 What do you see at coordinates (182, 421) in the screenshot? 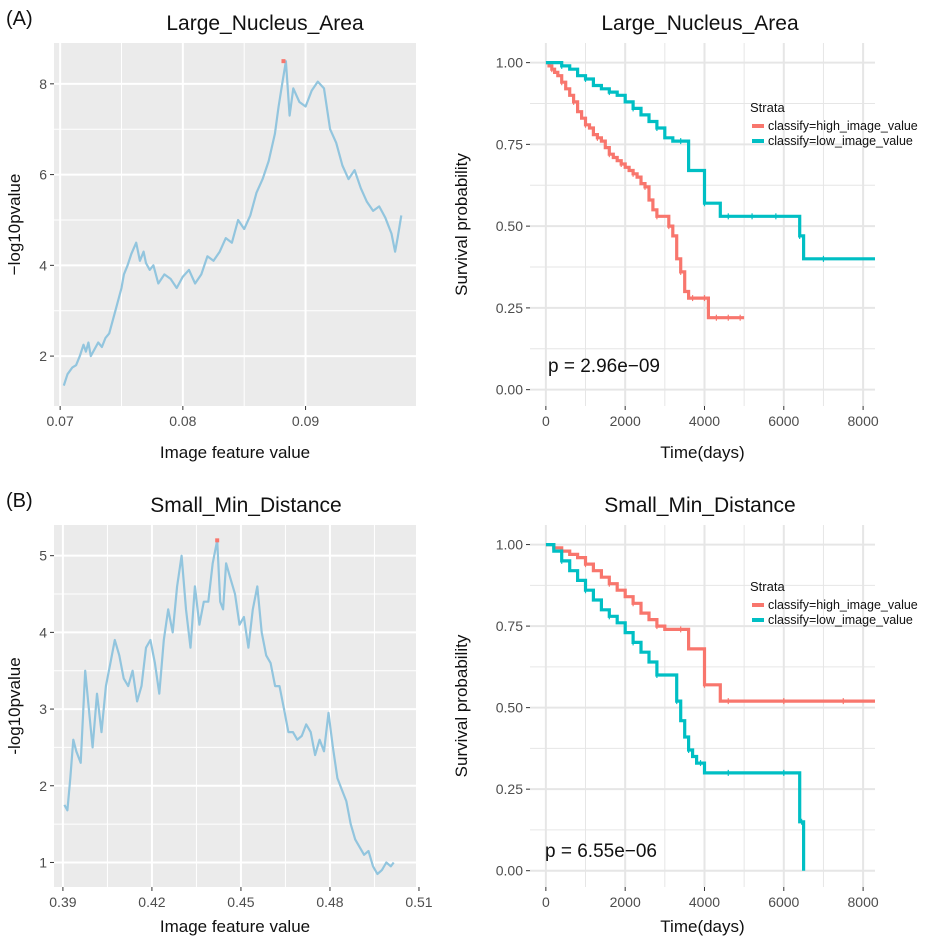
I see `x-tick-label: 0.08` at bounding box center [182, 421].